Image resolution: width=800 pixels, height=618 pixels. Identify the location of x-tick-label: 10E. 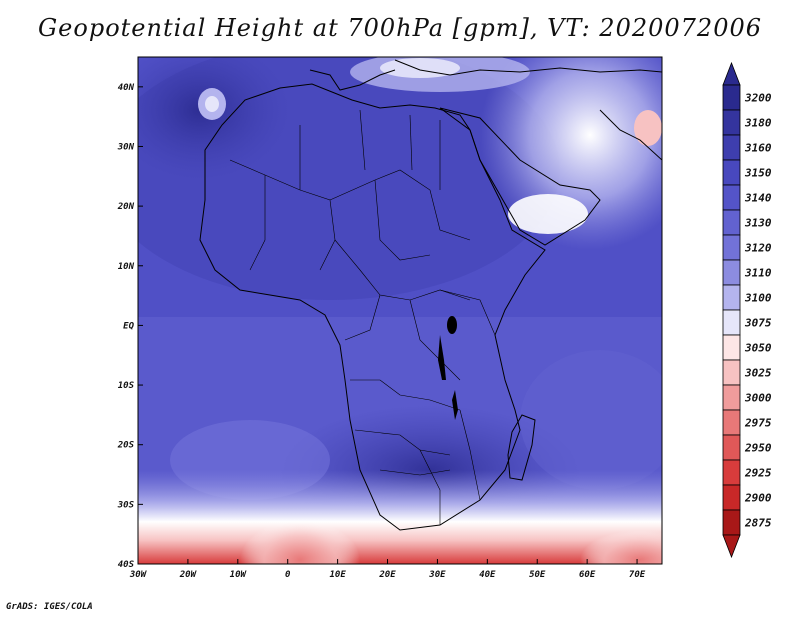
(337, 575).